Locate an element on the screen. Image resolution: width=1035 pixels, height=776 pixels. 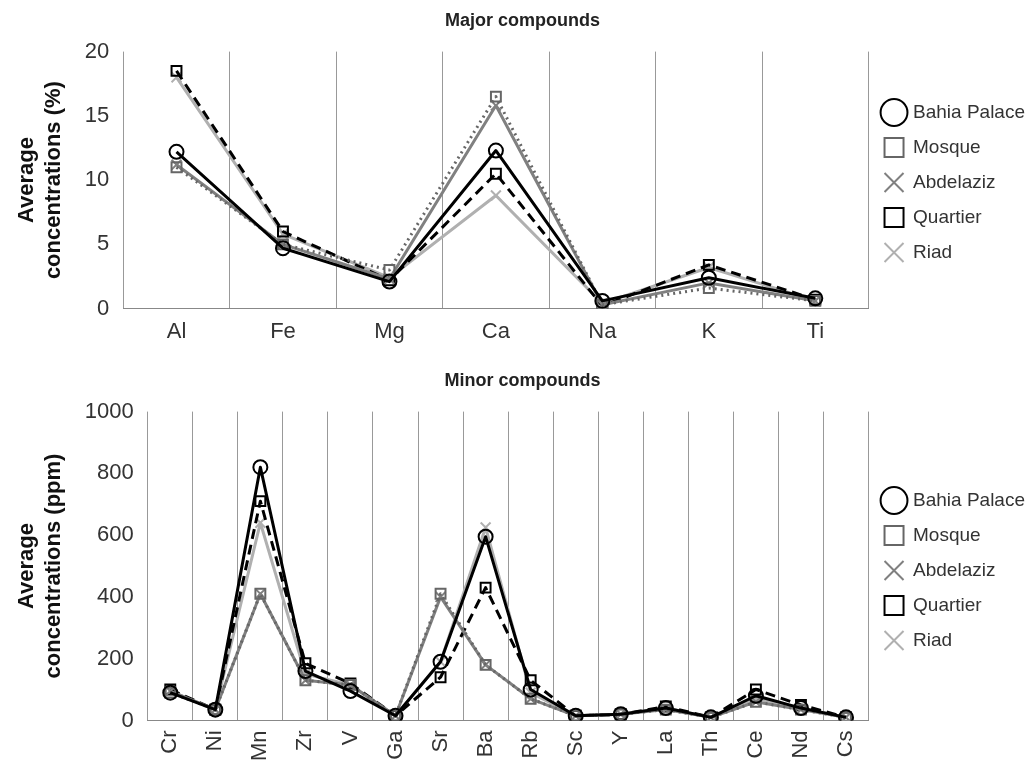
chart-title: Major compounds is located at coordinates (522, 19).